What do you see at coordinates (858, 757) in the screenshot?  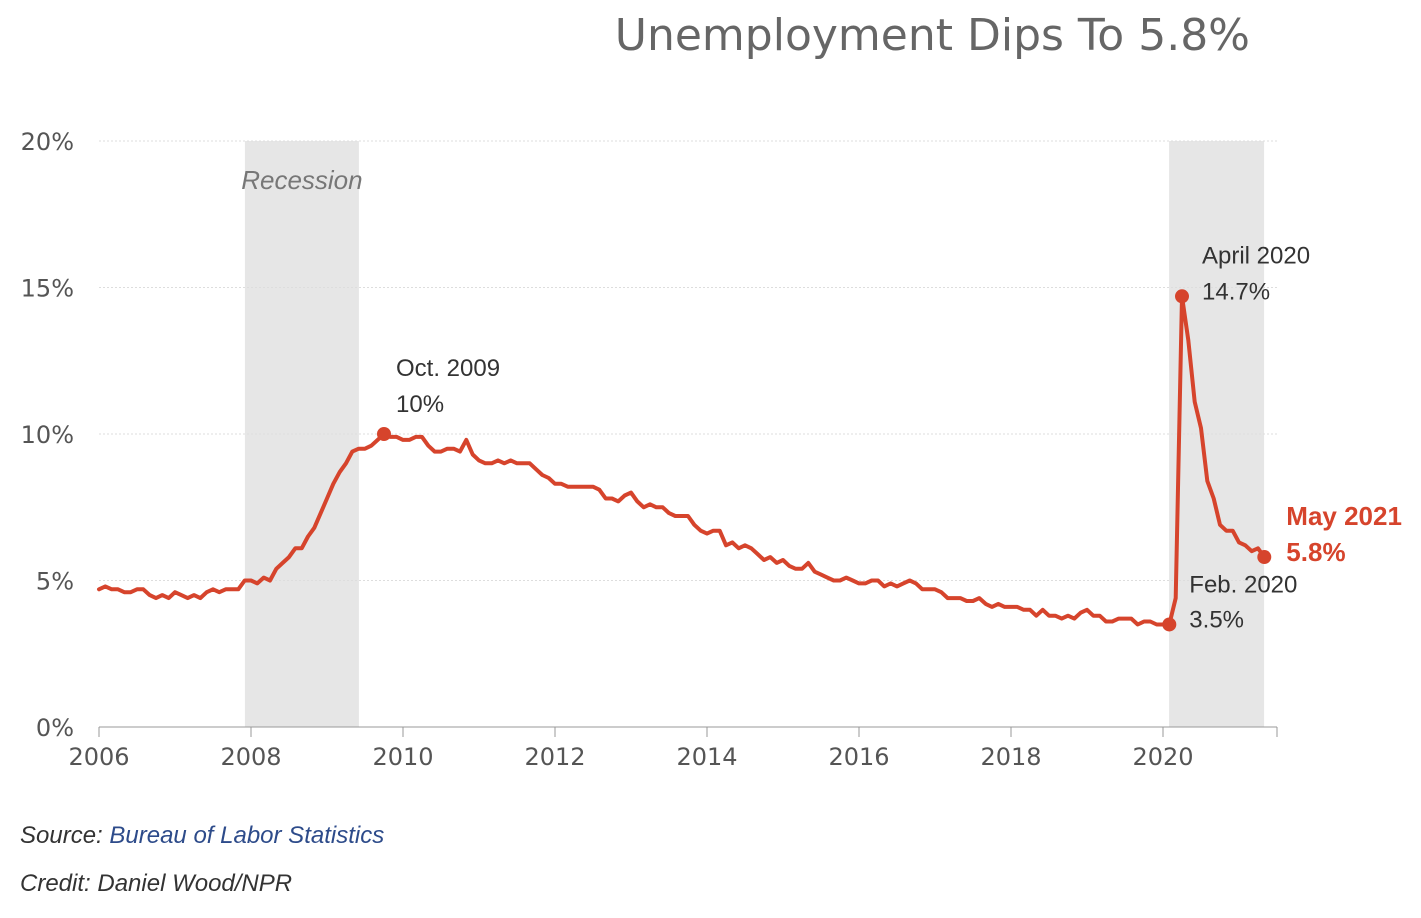 I see `x-tick-label: 2016` at bounding box center [858, 757].